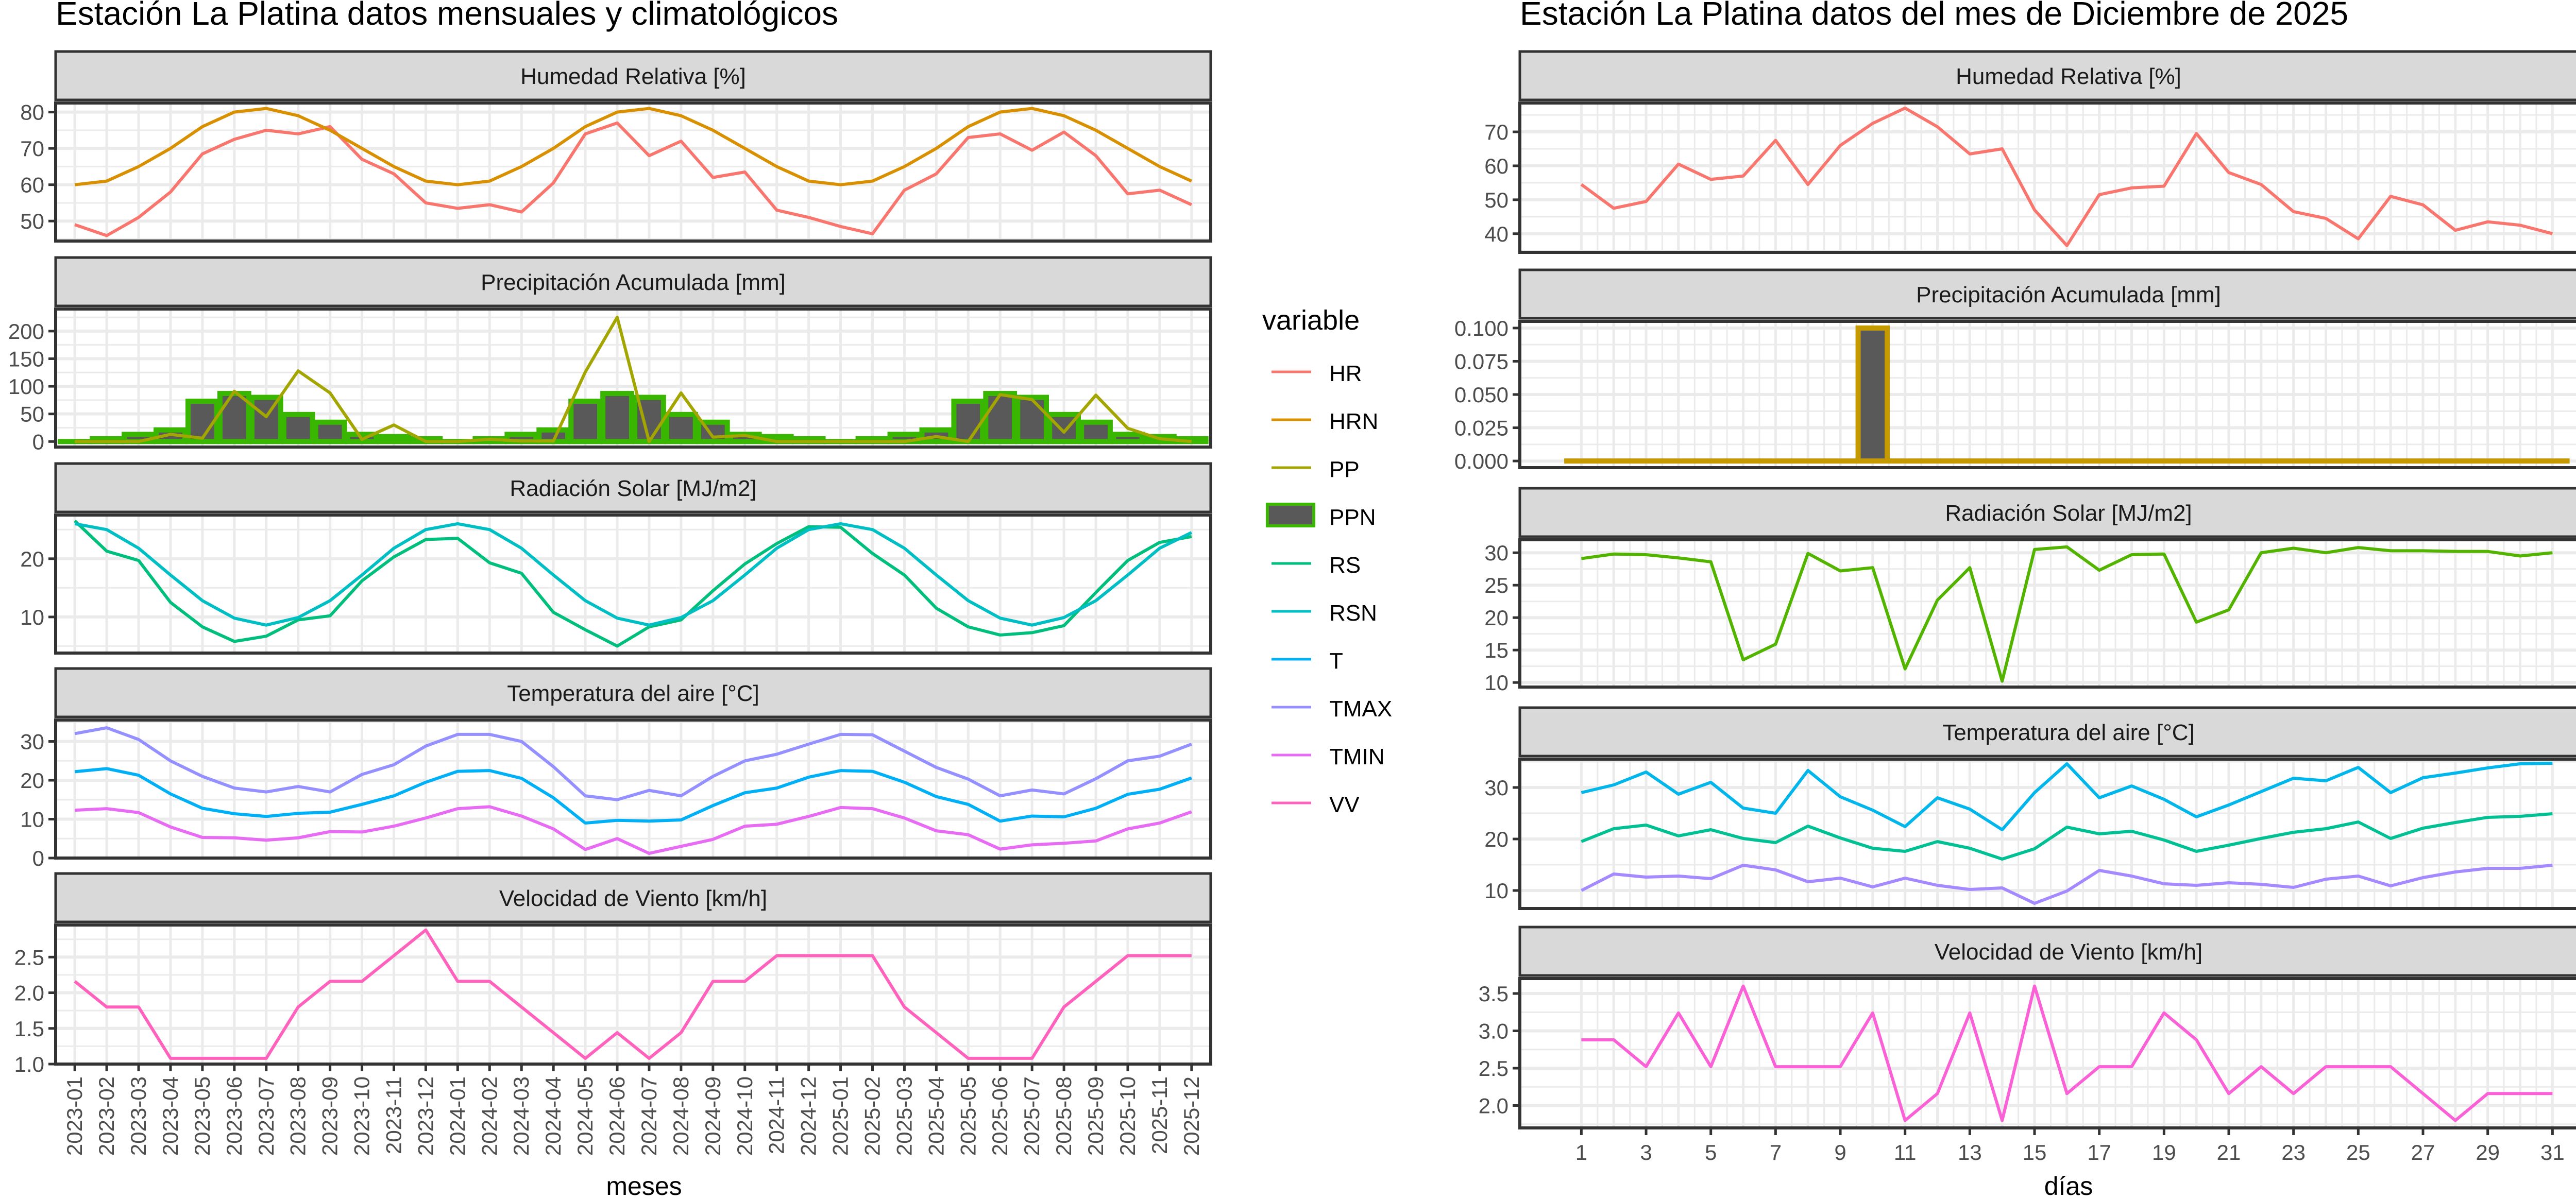  What do you see at coordinates (1872, 394) in the screenshot?
I see `bar-pp` at bounding box center [1872, 394].